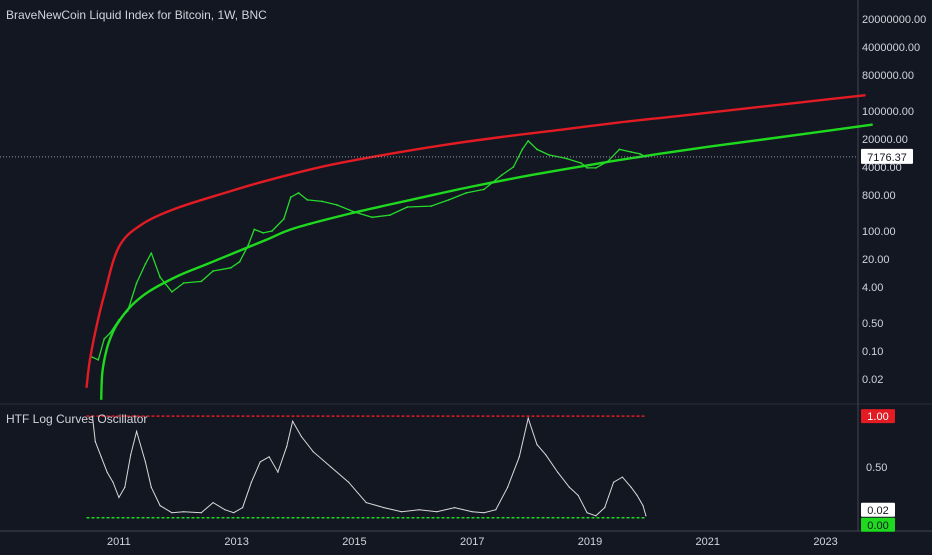 Image resolution: width=932 pixels, height=555 pixels. I want to click on y-tick-label: 800000.00, so click(888, 76).